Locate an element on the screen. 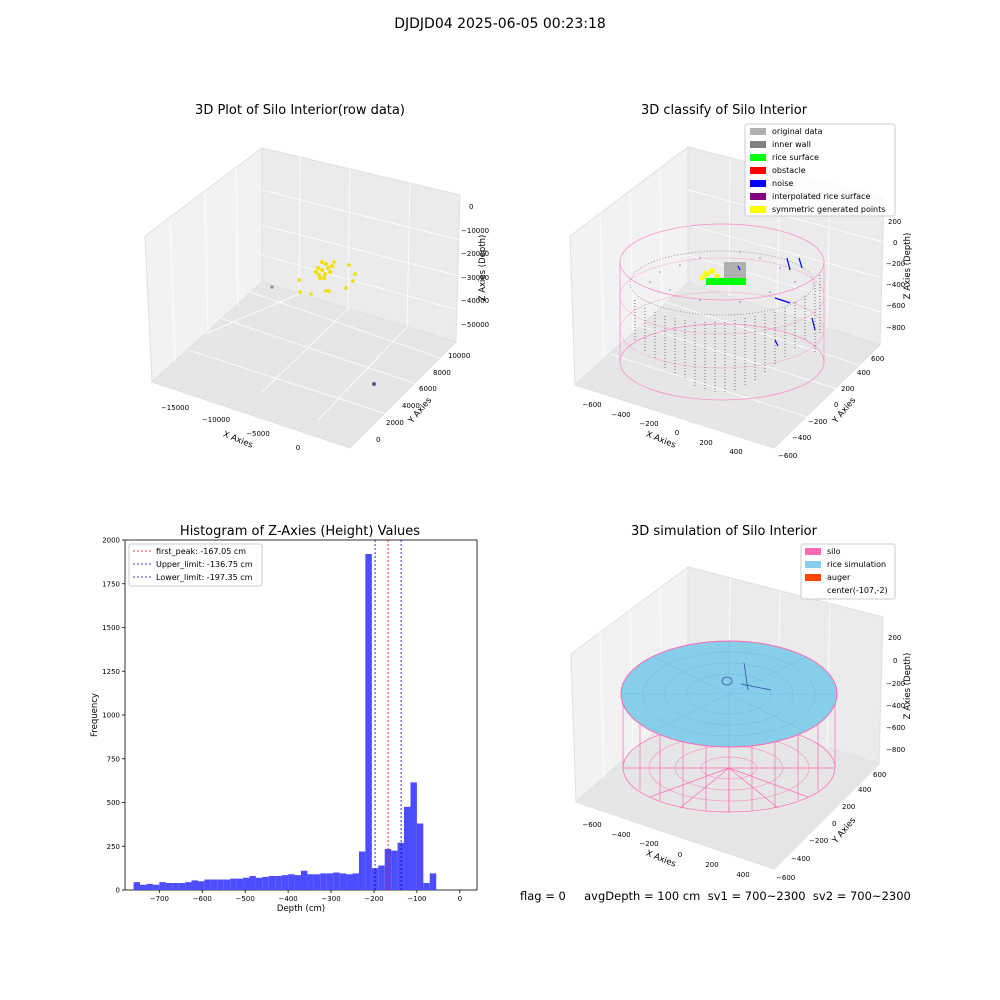 The width and height of the screenshot is (1000, 1000). simulation-xtick: 400 is located at coordinates (742, 875).